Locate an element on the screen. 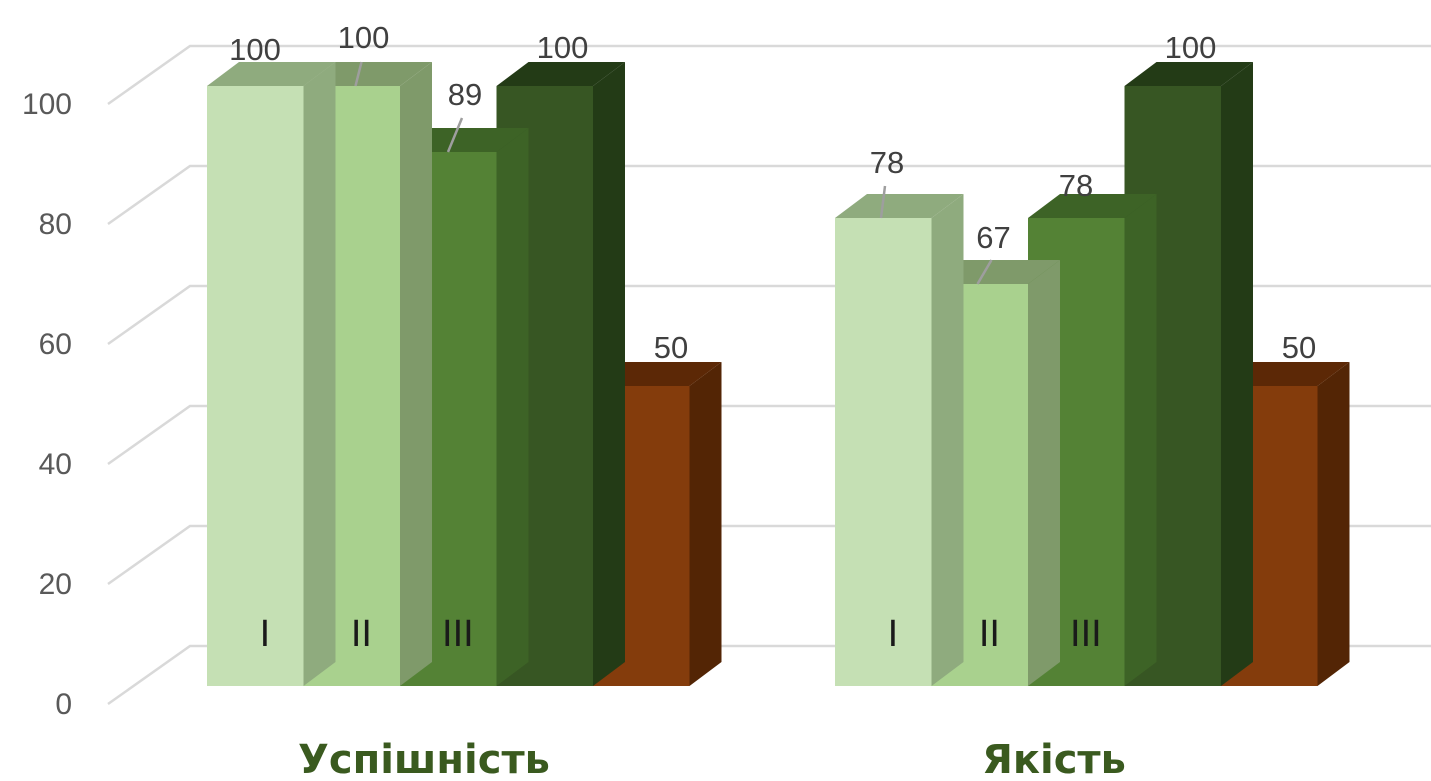  y-tick-label: 60 is located at coordinates (55, 344).